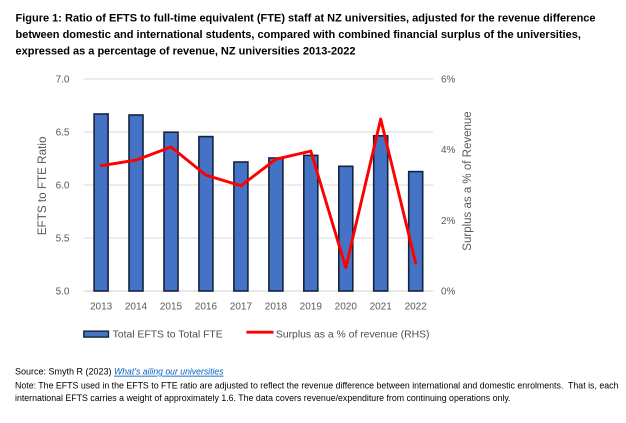 The height and width of the screenshot is (423, 626). What do you see at coordinates (416, 306) in the screenshot?
I see `svg-text: 2022` at bounding box center [416, 306].